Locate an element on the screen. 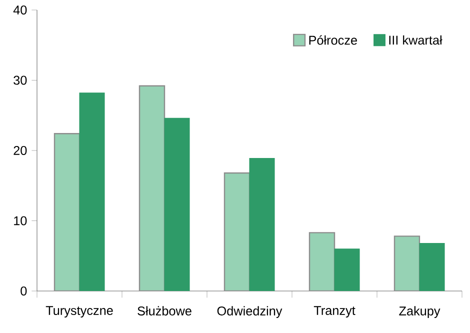  y-tick-label: 10 is located at coordinates (20, 221).